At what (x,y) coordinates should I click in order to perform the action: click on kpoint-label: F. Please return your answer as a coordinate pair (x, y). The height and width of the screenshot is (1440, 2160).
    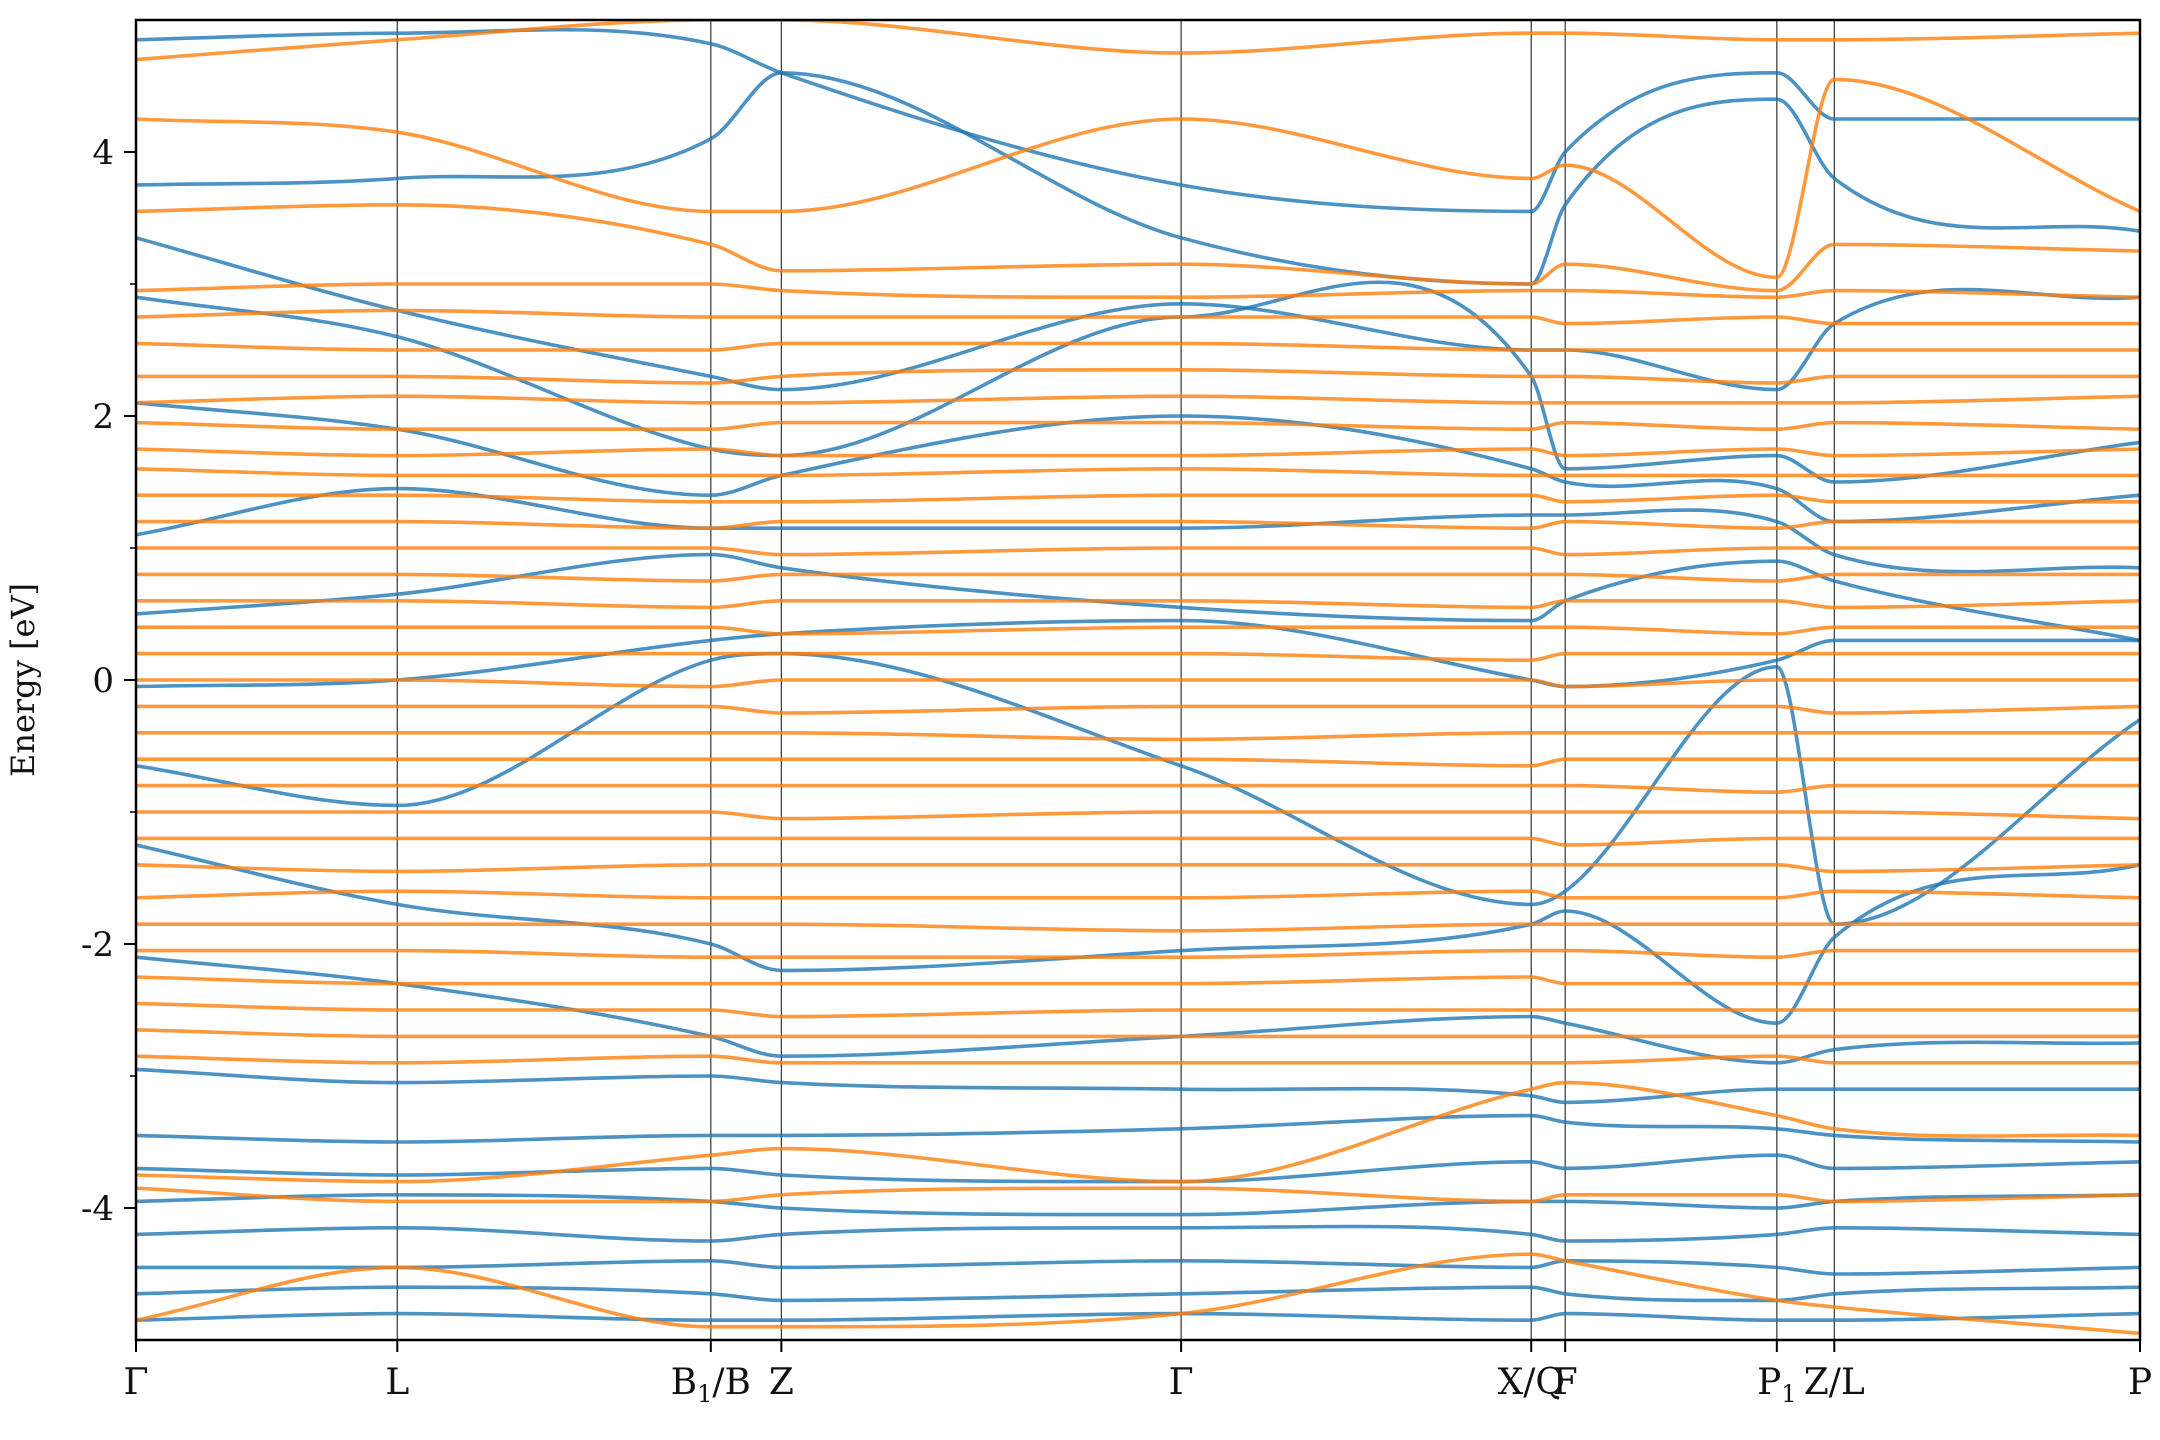
    Looking at the image, I should click on (1565, 1382).